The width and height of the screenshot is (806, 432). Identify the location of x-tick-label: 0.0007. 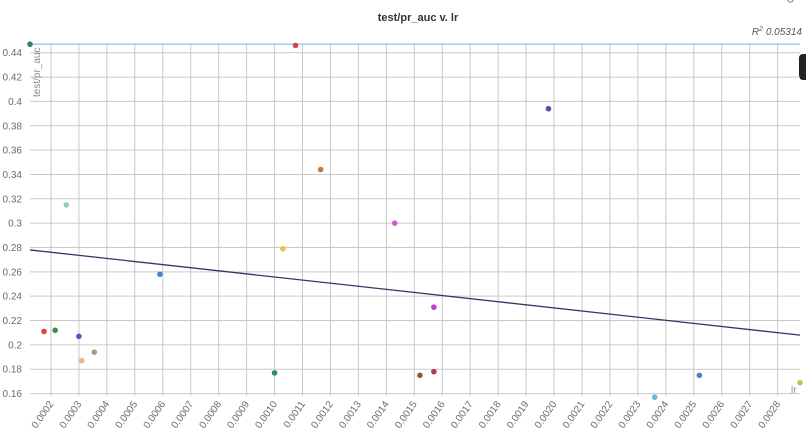
(183, 415).